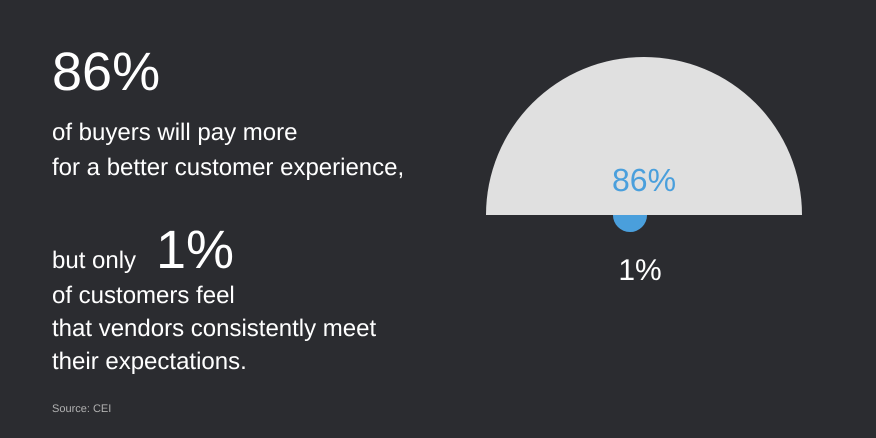 The width and height of the screenshot is (876, 438). I want to click on source-note: Source: CEI, so click(82, 409).